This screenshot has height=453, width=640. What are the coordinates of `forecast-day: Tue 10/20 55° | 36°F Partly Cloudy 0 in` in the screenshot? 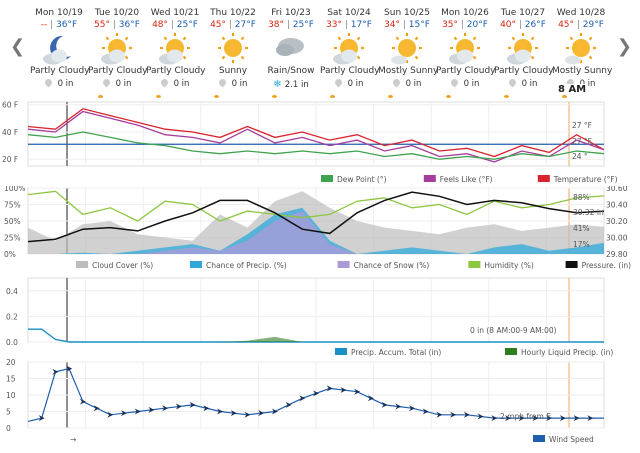 It's located at (118, 48).